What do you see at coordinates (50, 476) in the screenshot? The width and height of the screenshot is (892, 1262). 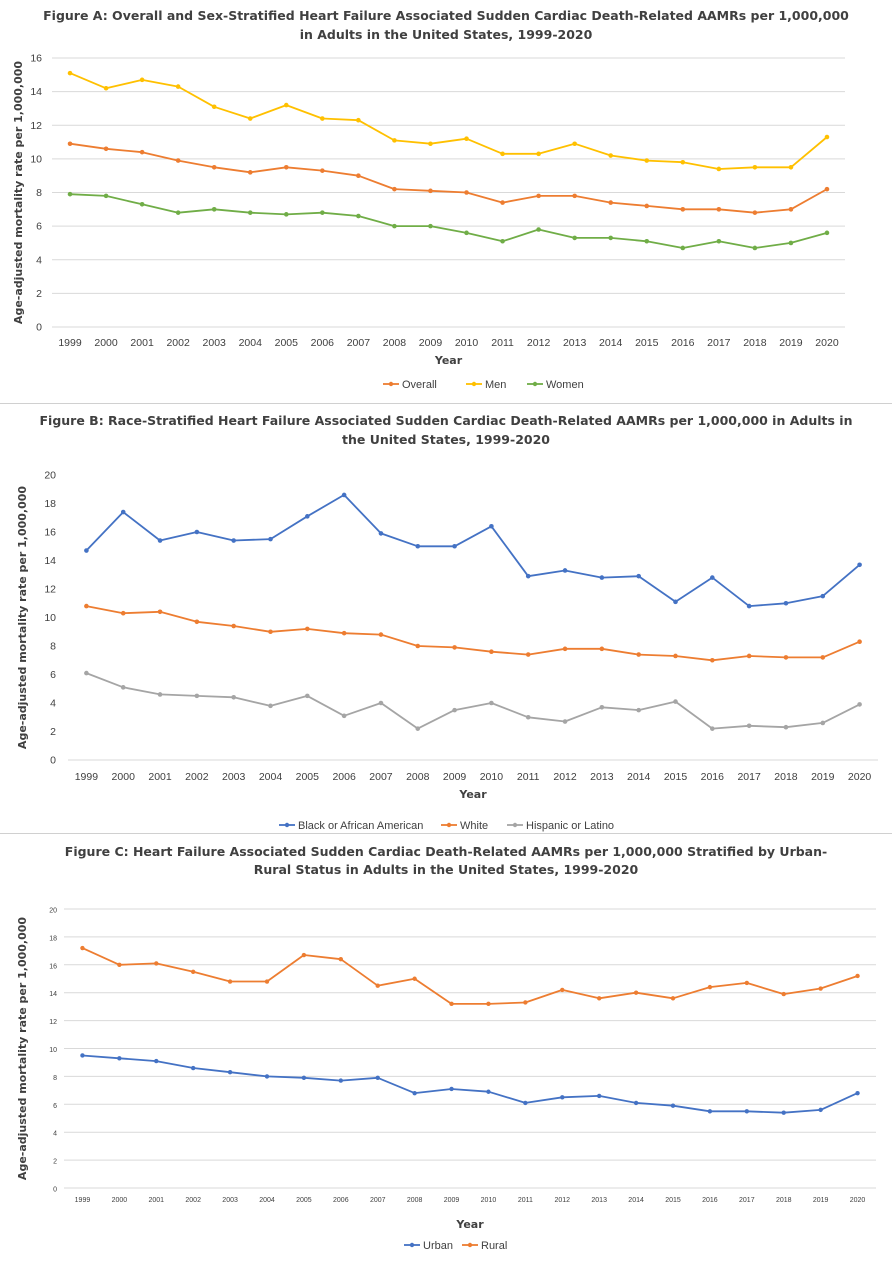 I see `figure-b-y-tick-20: 20` at bounding box center [50, 476].